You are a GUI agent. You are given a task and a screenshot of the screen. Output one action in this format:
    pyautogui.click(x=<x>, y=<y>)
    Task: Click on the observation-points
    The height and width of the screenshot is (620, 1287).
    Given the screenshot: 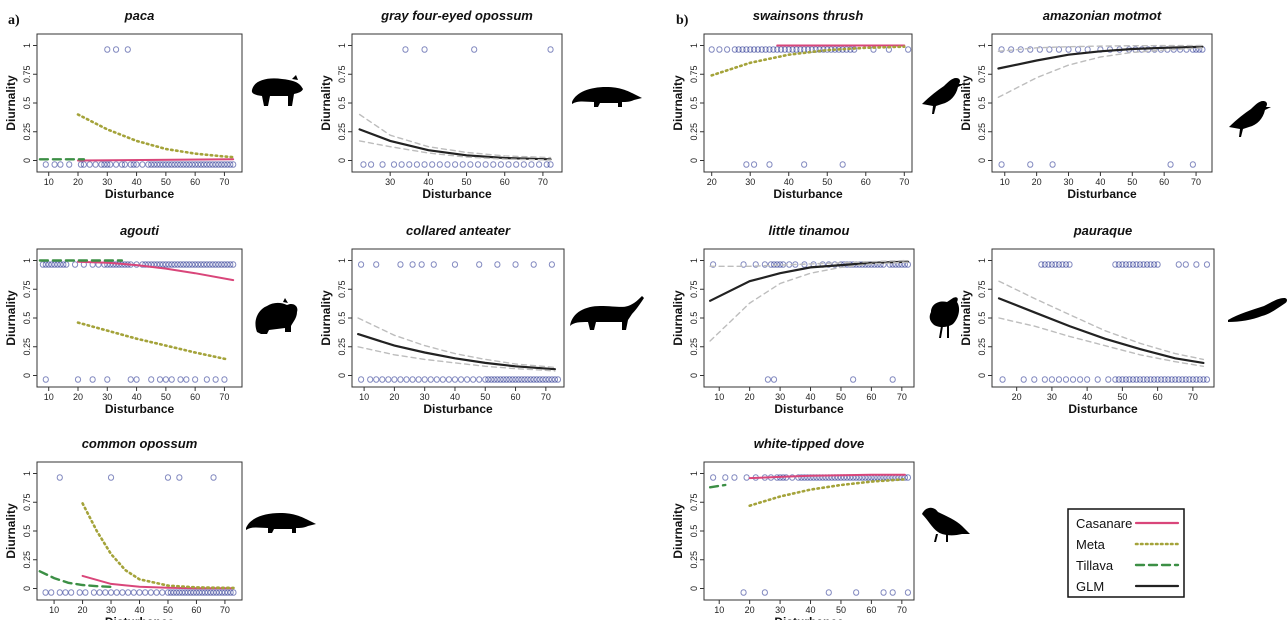 What is the action you would take?
    pyautogui.click(x=1105, y=322)
    